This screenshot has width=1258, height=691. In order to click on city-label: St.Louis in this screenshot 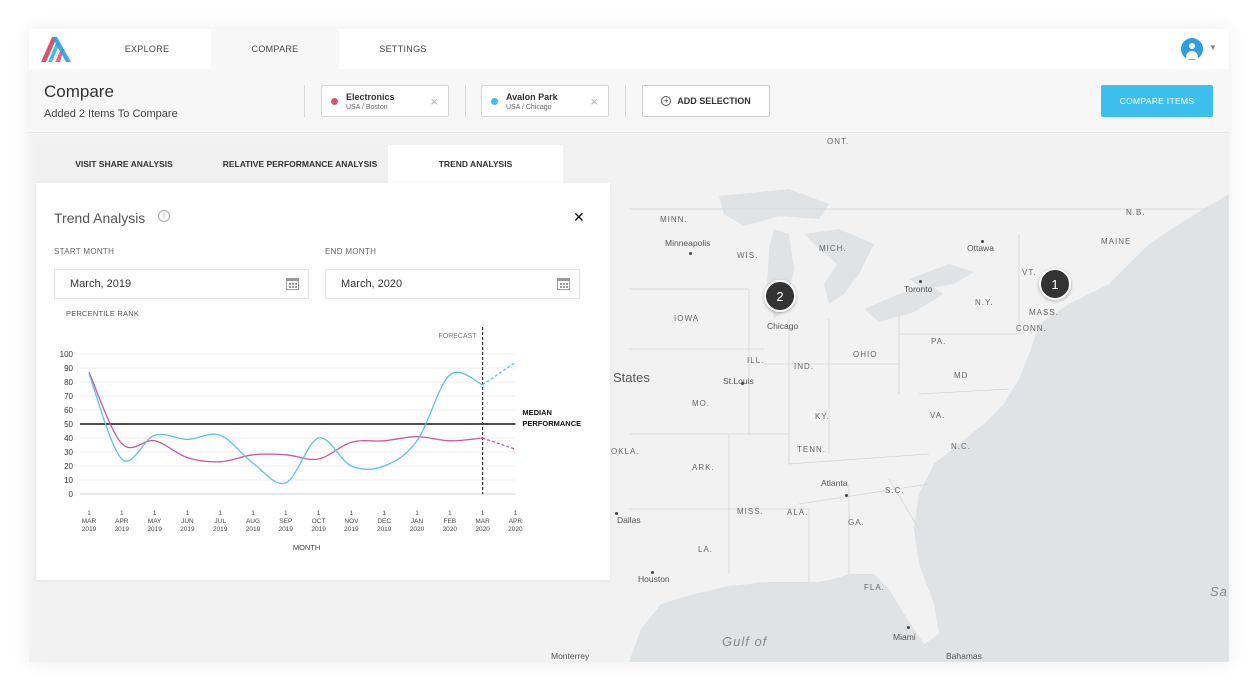, I will do `click(738, 381)`.